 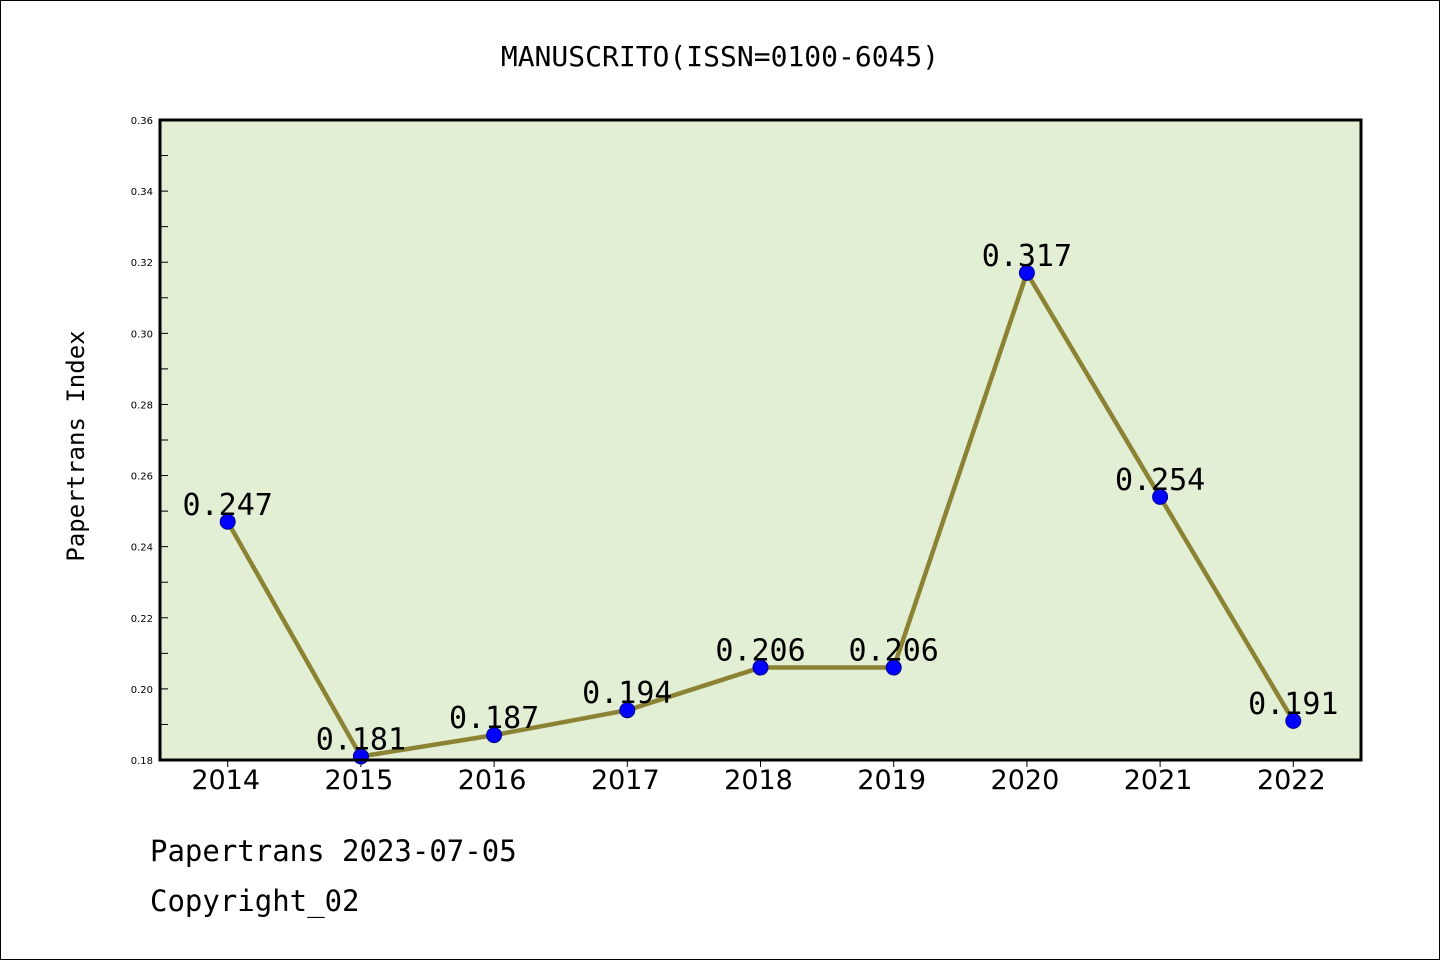 What do you see at coordinates (255, 901) in the screenshot?
I see `footer-copyright: Copyright_02` at bounding box center [255, 901].